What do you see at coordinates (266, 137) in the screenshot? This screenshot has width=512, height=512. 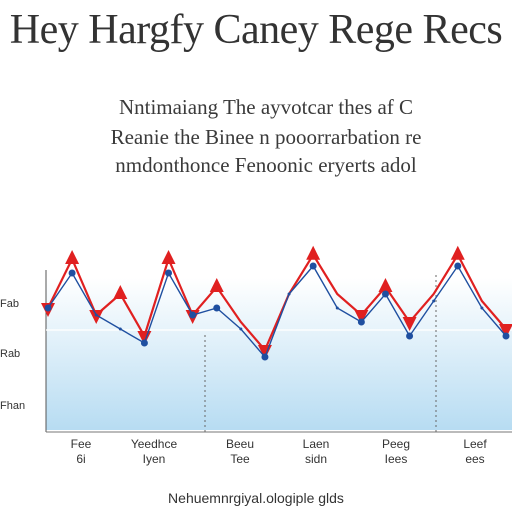 I see `chart-subtitle-line-2: Reanie the Binee n pooorrarbation re` at bounding box center [266, 137].